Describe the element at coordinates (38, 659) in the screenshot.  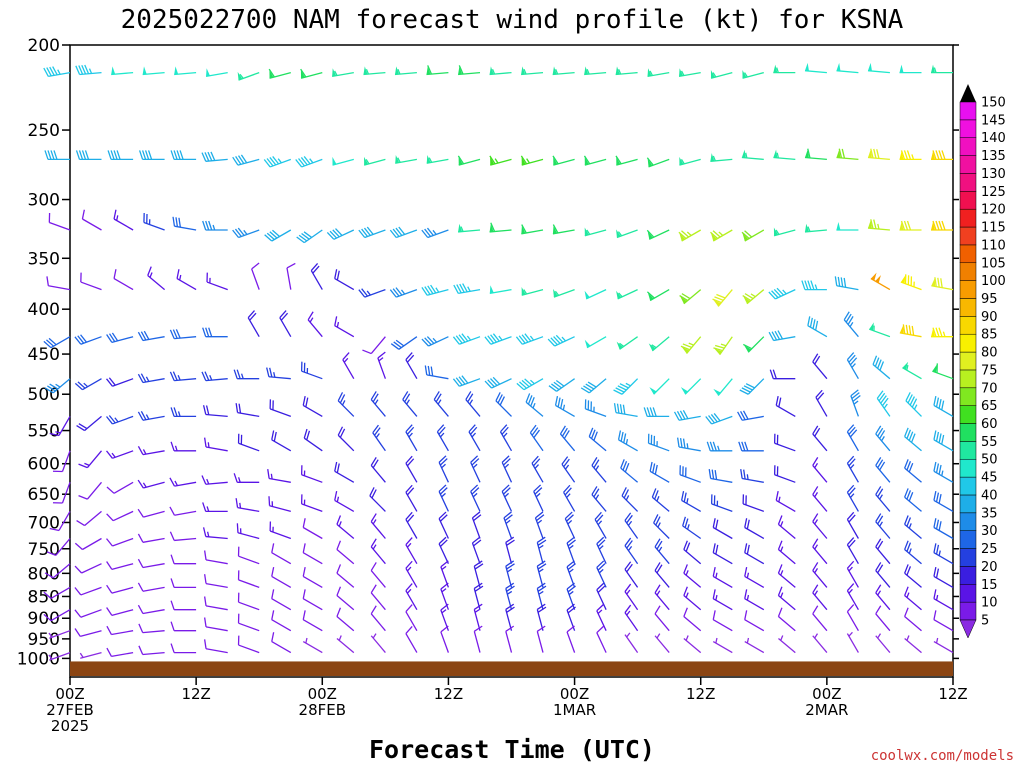
I see `y-tick-label: 1000` at that location.